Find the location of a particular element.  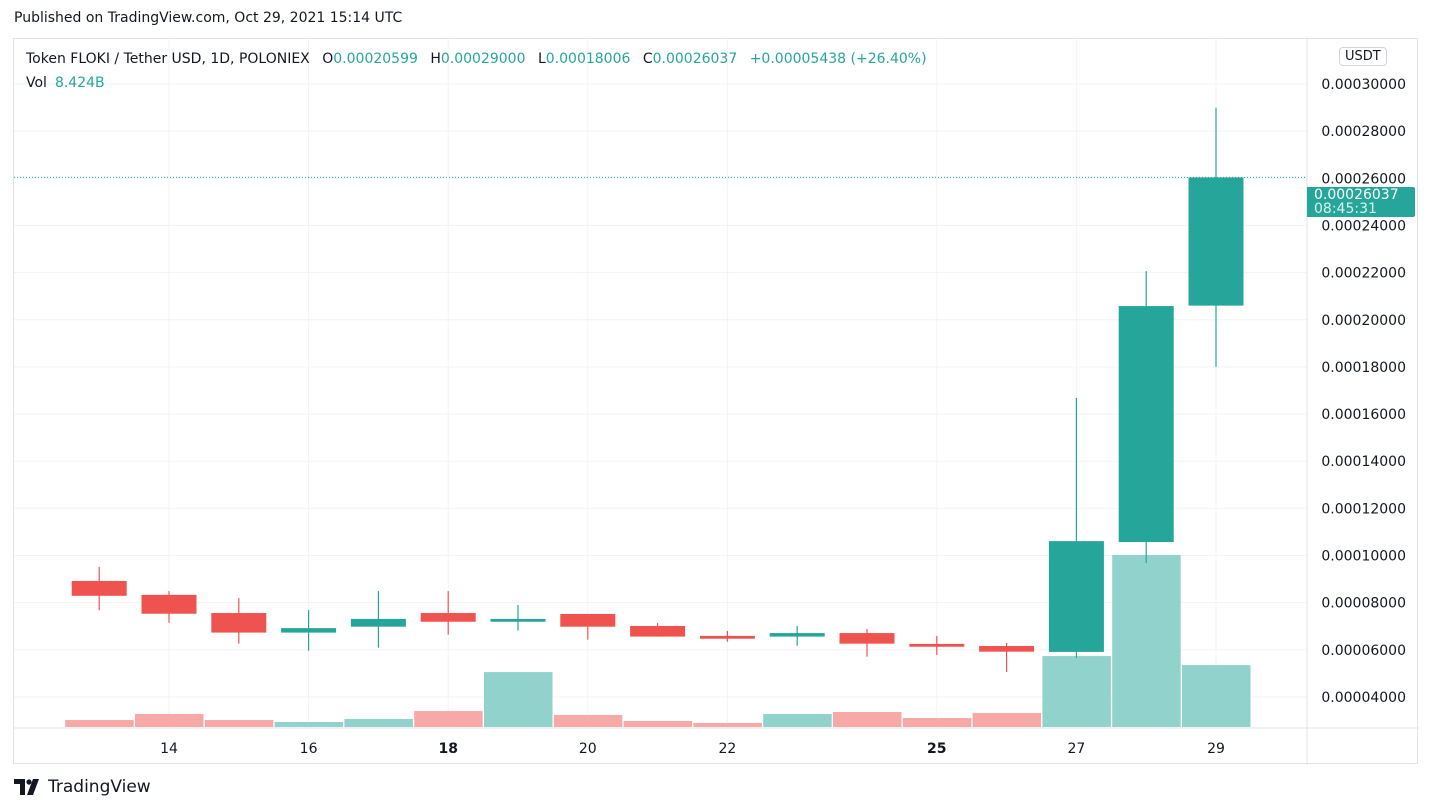

currency-unit-button: USDT is located at coordinates (1363, 56).